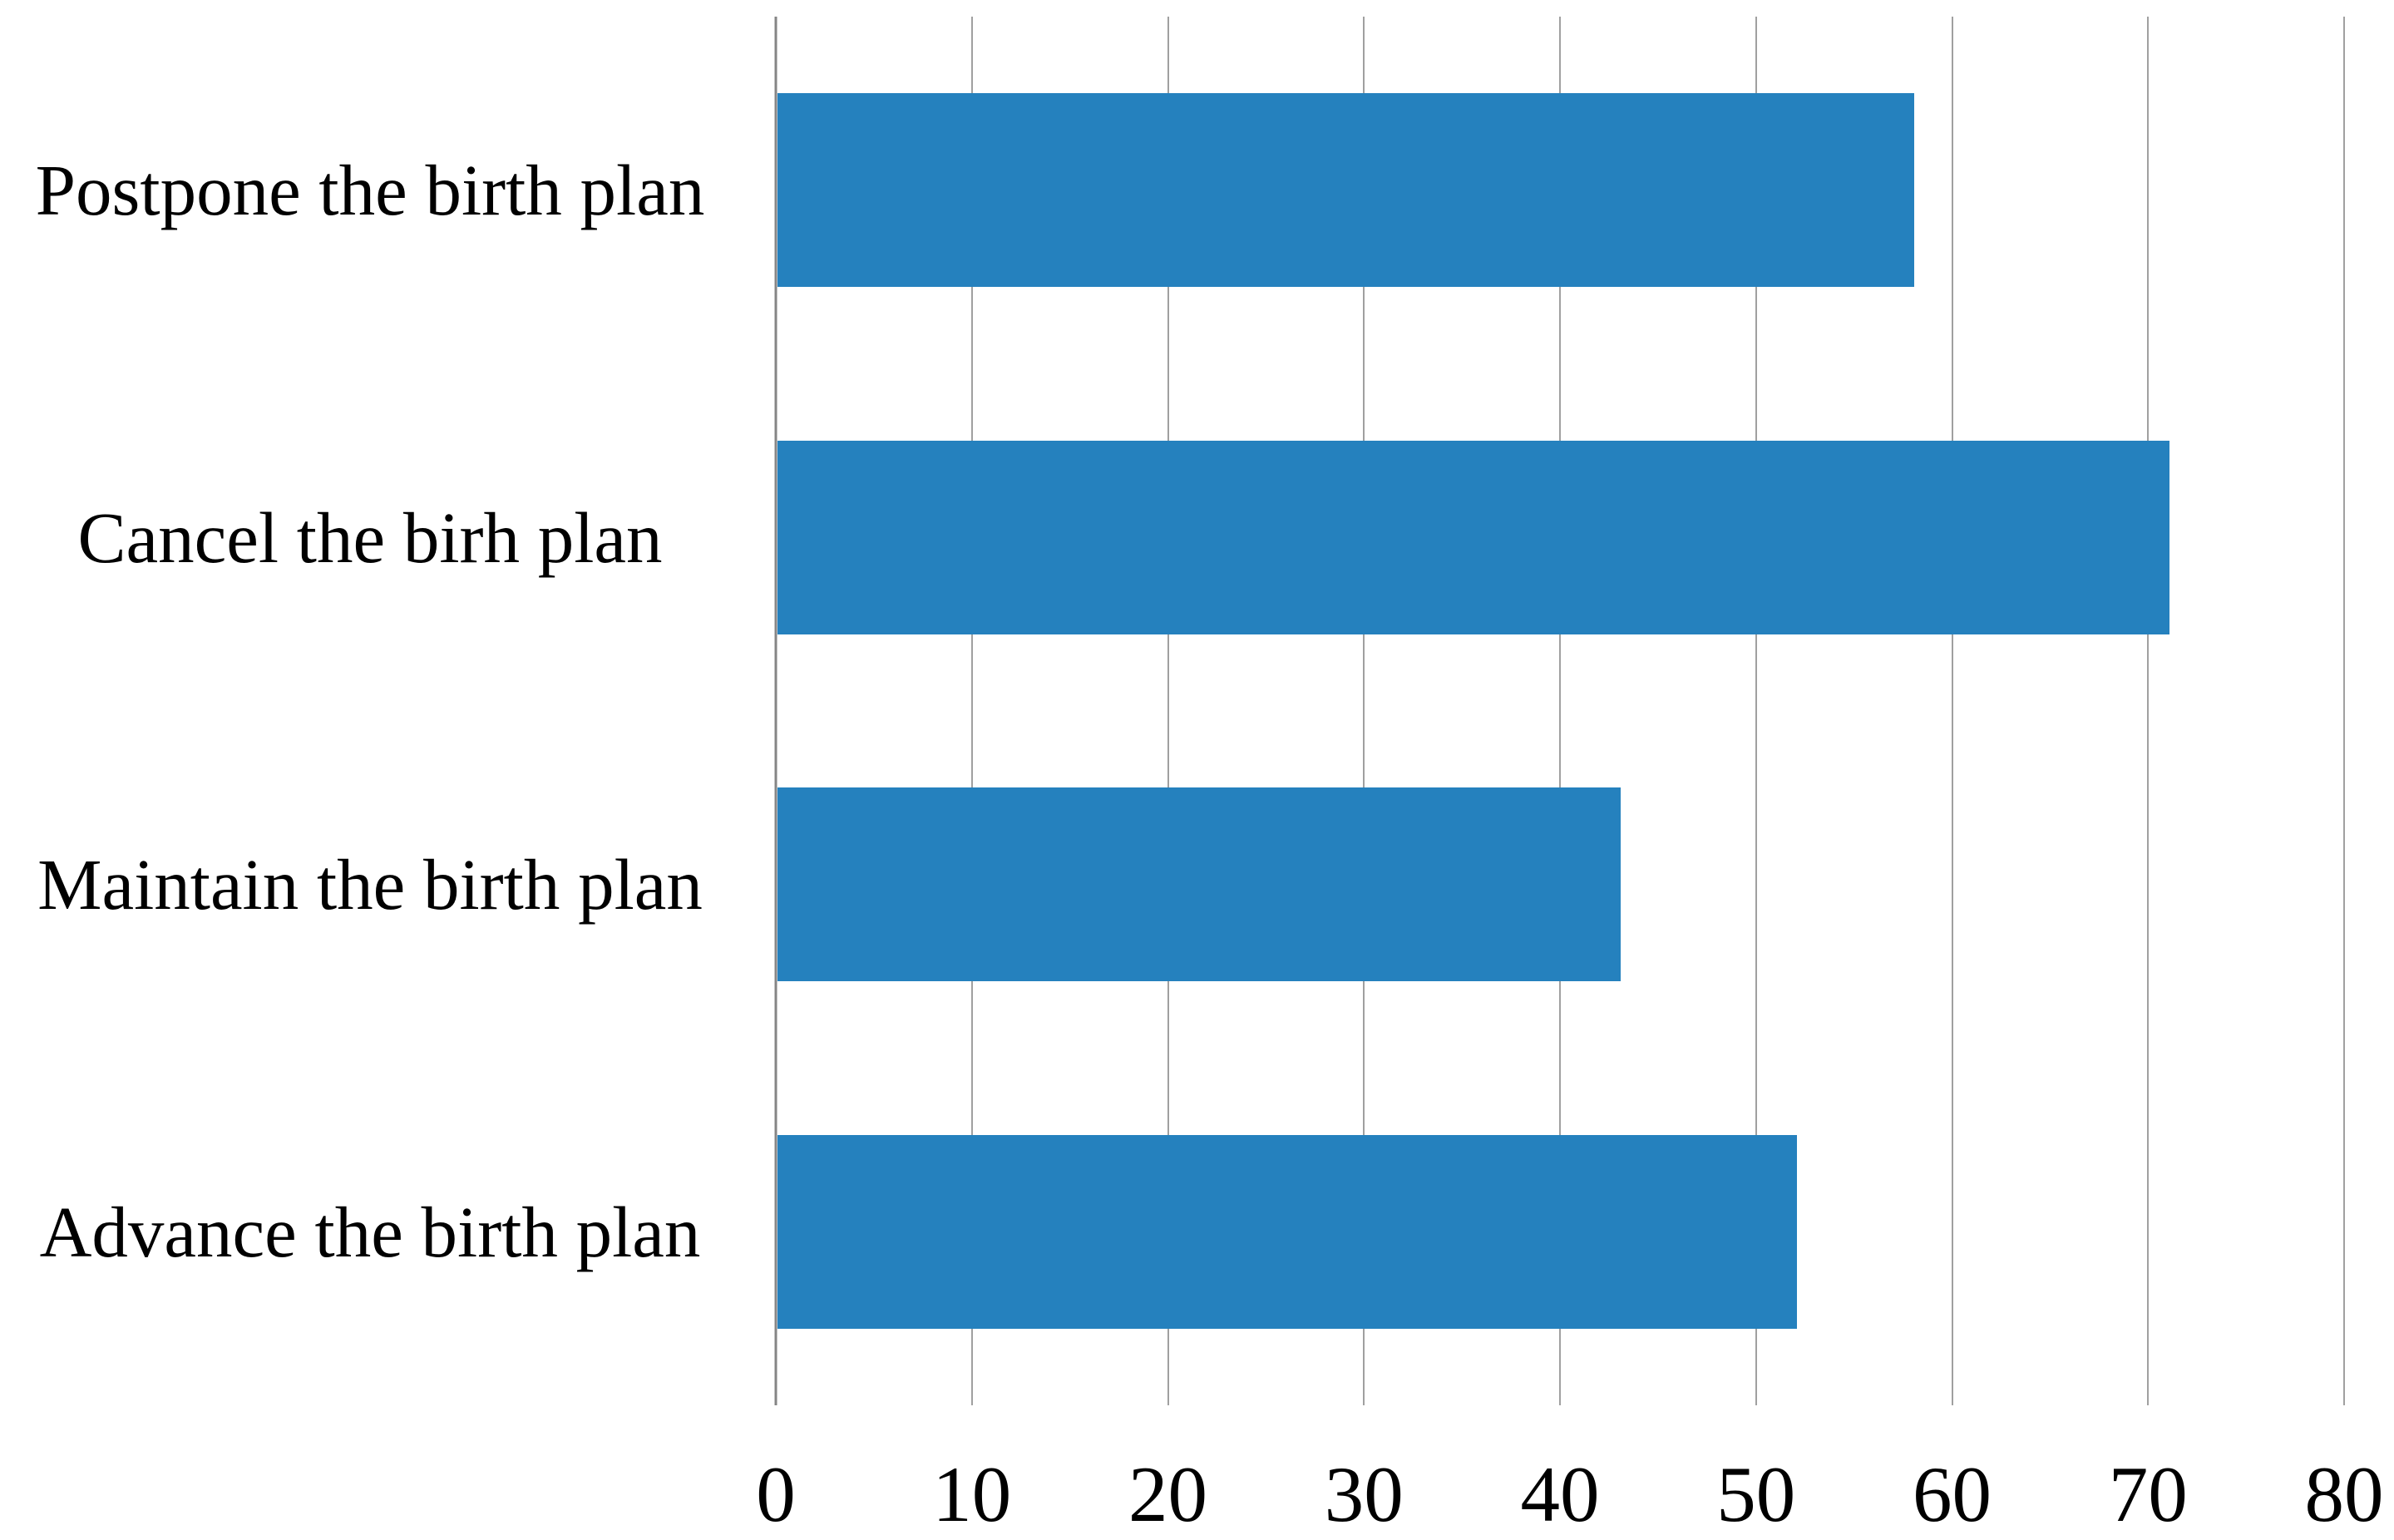 The width and height of the screenshot is (2394, 1540). Describe the element at coordinates (2344, 1494) in the screenshot. I see `x-axis-tick-label: 80` at that location.